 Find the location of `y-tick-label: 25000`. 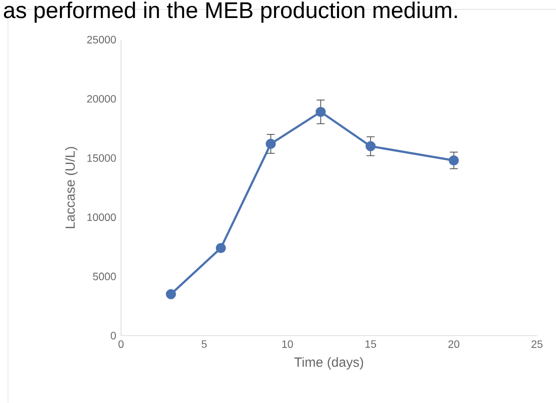

y-tick-label: 25000 is located at coordinates (101, 40).